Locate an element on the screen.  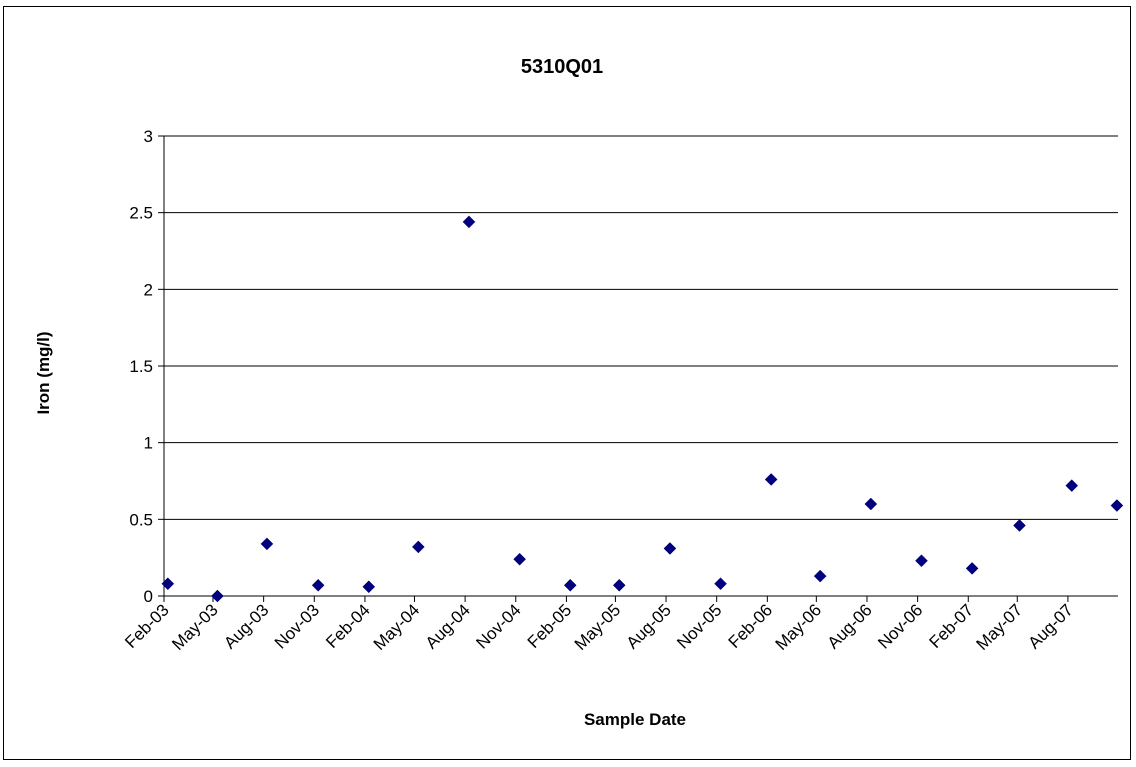
y-tick-labels: 0 0.5 1 1.5 2 2.5 3 is located at coordinates (141, 366).